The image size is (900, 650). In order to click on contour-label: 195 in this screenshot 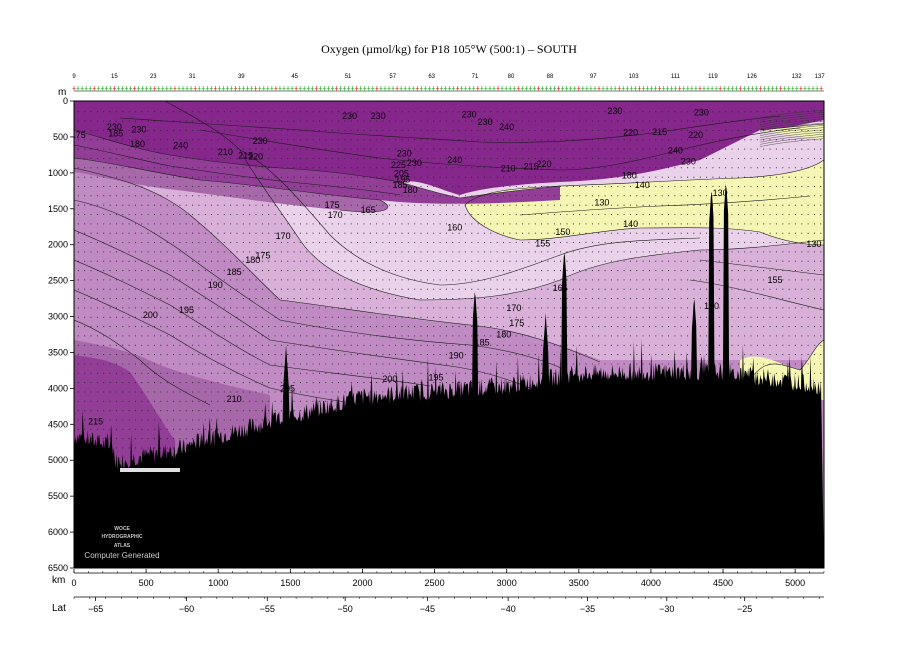, I will do `click(186, 310)`.